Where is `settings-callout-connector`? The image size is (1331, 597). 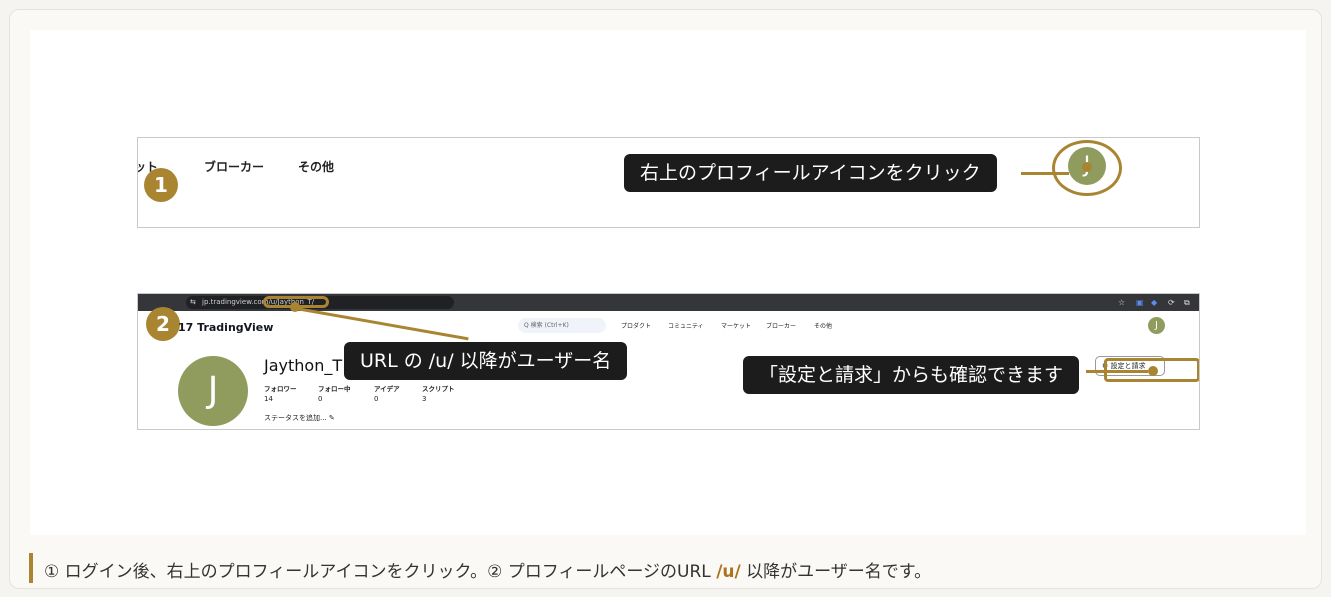 settings-callout-connector is located at coordinates (1117, 371).